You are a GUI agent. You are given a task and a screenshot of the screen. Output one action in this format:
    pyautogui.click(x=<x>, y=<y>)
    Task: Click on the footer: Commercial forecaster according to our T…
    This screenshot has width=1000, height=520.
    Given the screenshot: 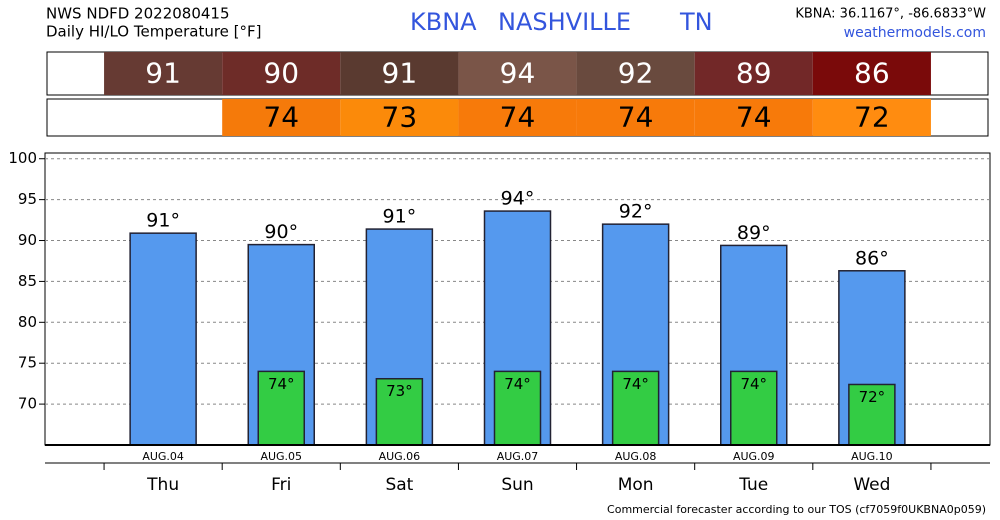 What is the action you would take?
    pyautogui.click(x=796, y=509)
    